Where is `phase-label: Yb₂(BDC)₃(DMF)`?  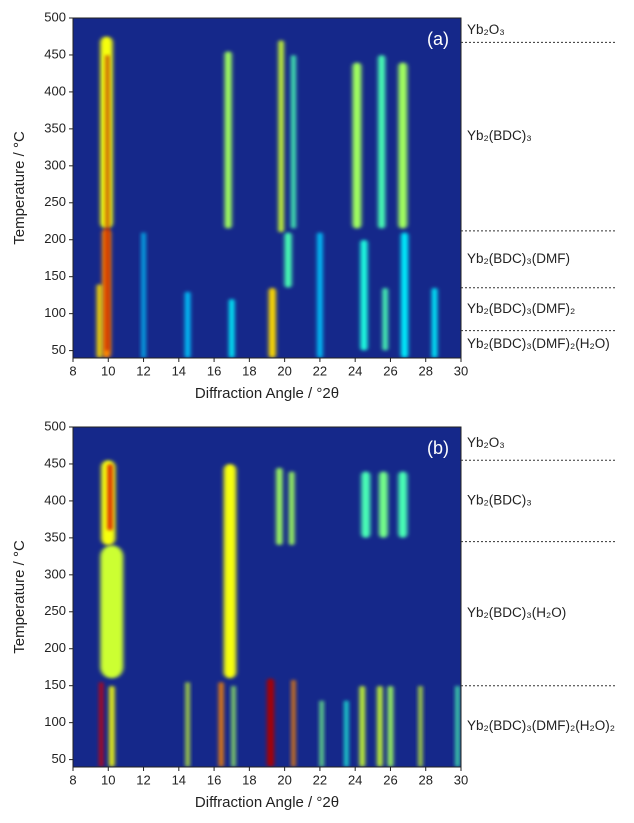 phase-label: Yb₂(BDC)₃(DMF) is located at coordinates (518, 258).